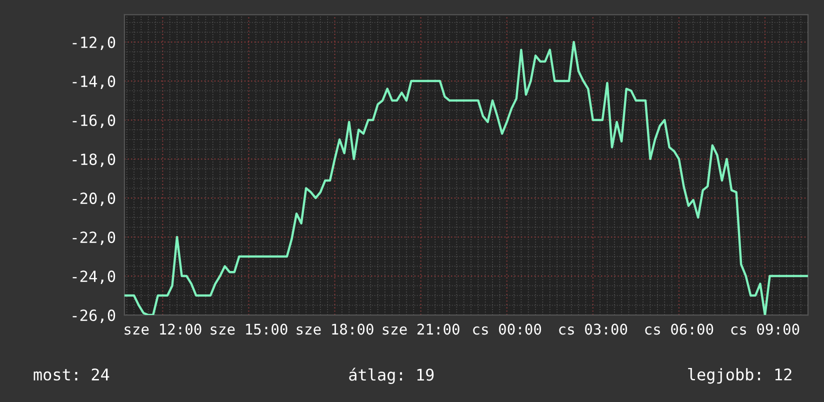  Describe the element at coordinates (163, 329) in the screenshot. I see `x-tick-label: sze 12:00` at that location.